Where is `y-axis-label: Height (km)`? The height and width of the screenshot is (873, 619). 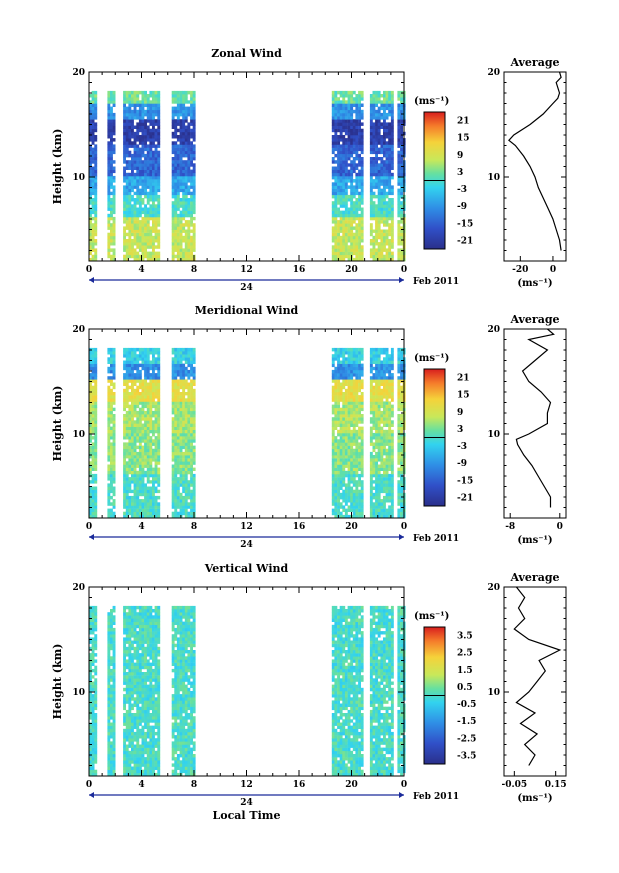 y-axis-label: Height (km) is located at coordinates (57, 167).